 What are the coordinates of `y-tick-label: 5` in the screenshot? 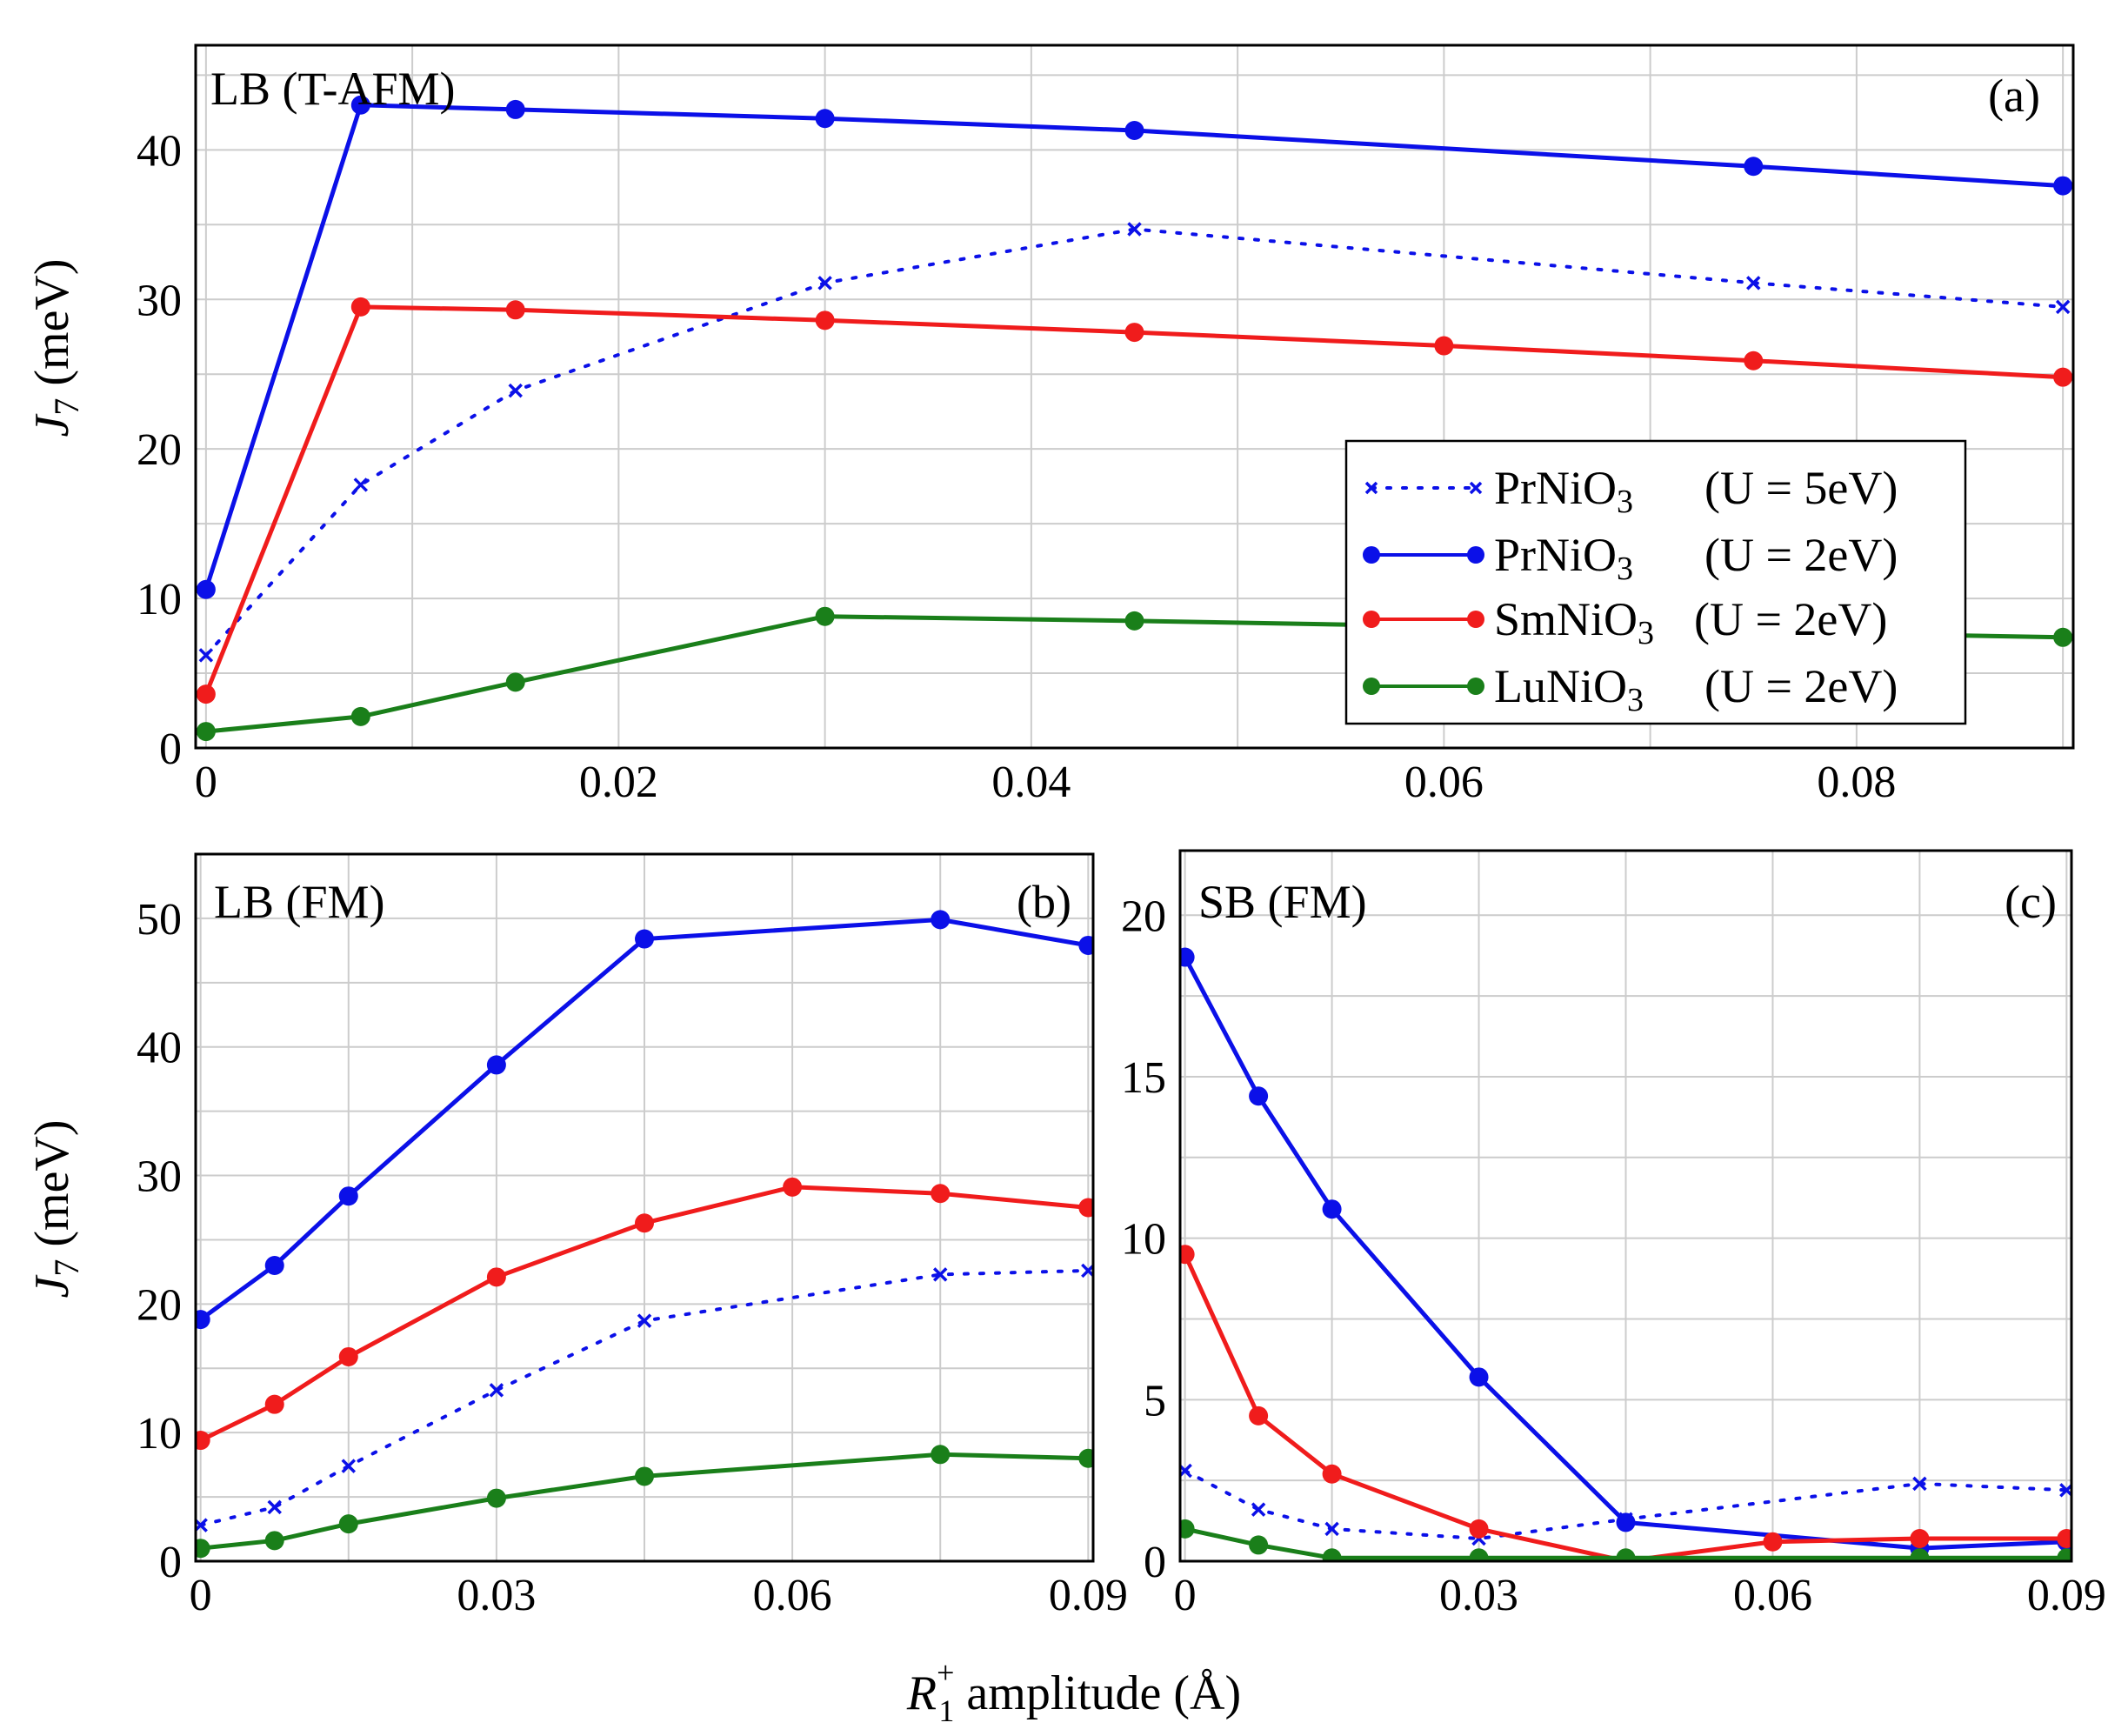 It's located at (1155, 1401).